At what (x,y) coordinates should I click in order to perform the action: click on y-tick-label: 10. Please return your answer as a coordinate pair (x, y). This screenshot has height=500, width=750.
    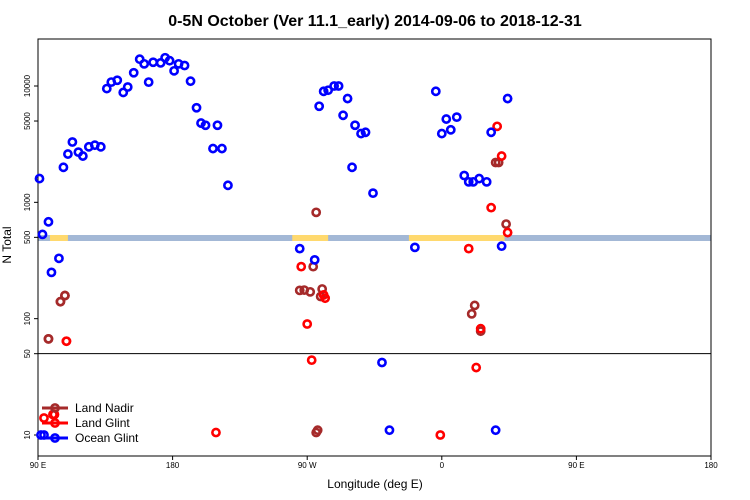
    Looking at the image, I should click on (27, 434).